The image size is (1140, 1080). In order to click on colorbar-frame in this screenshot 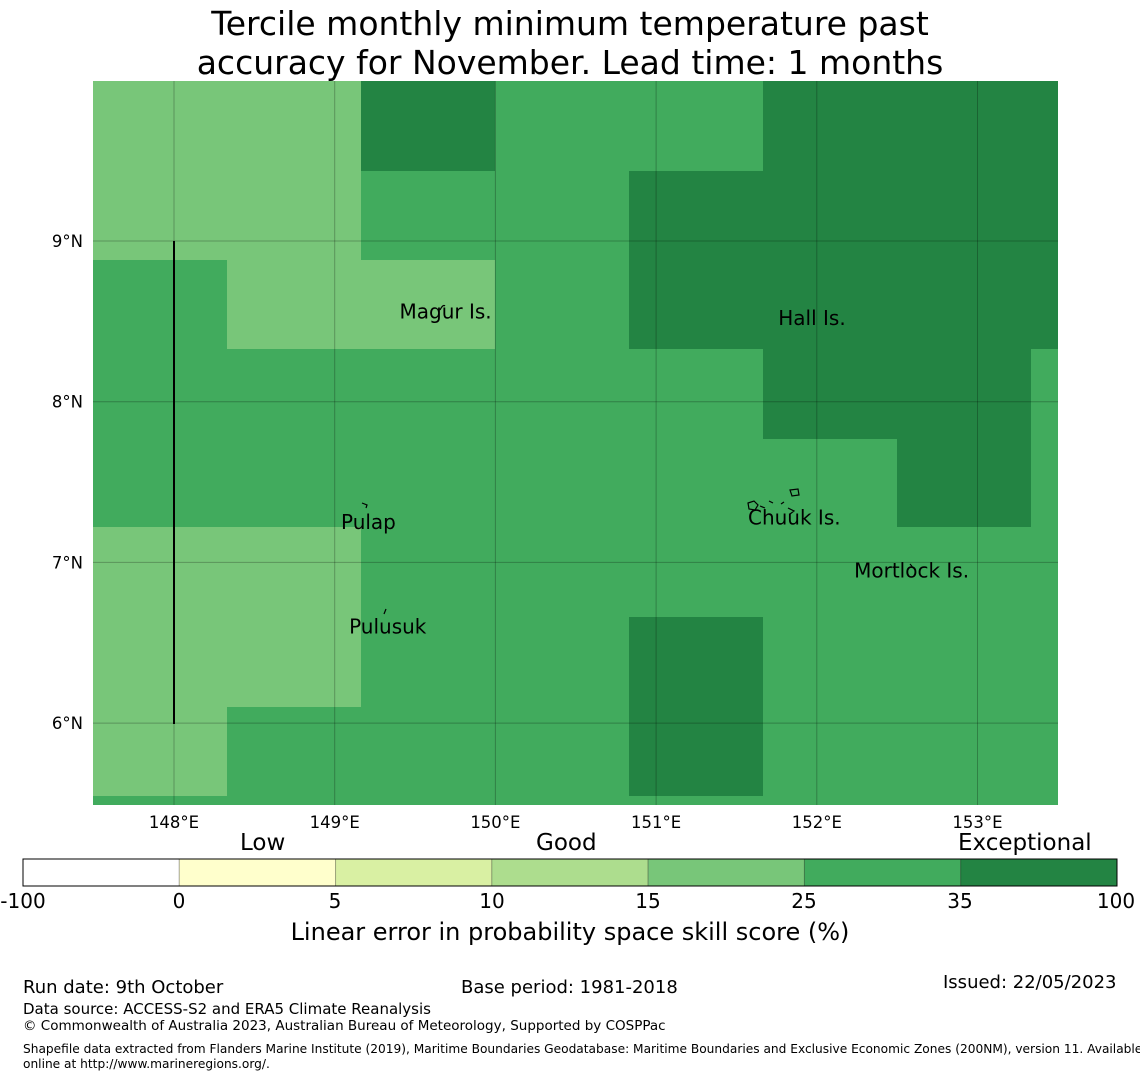, I will do `click(570, 872)`.